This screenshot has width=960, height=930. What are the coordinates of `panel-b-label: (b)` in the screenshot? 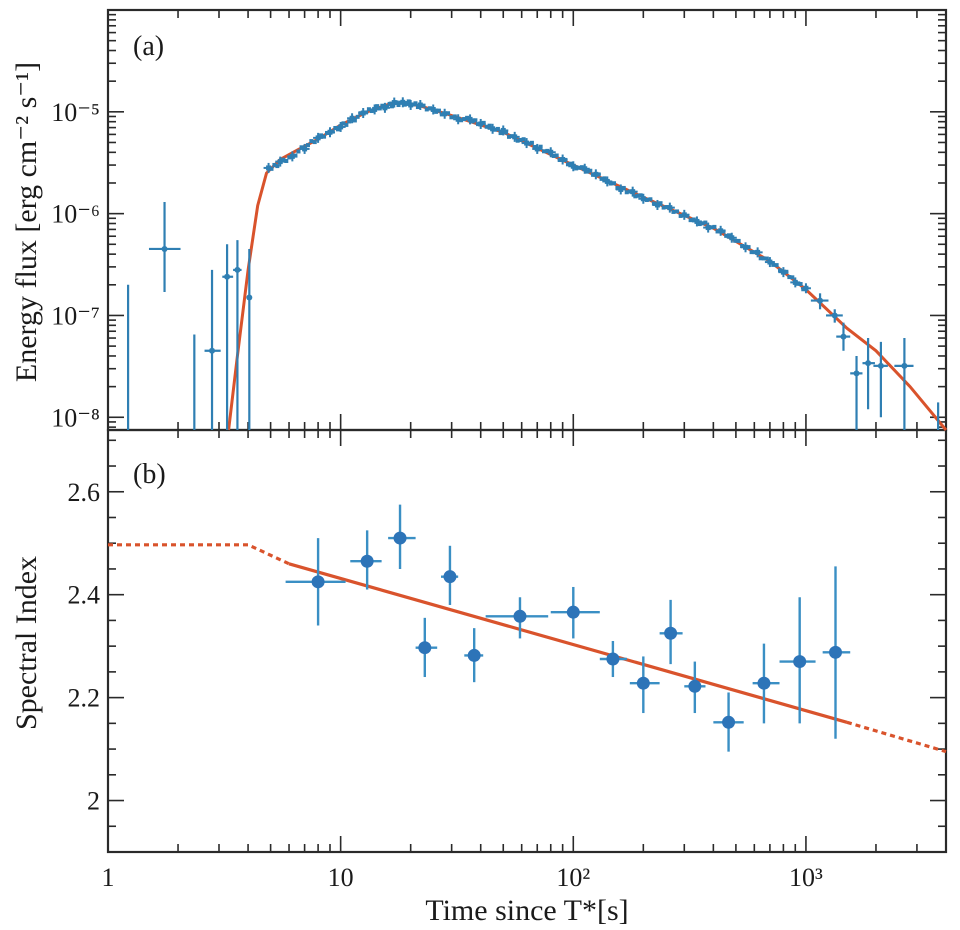 It's located at (149, 474).